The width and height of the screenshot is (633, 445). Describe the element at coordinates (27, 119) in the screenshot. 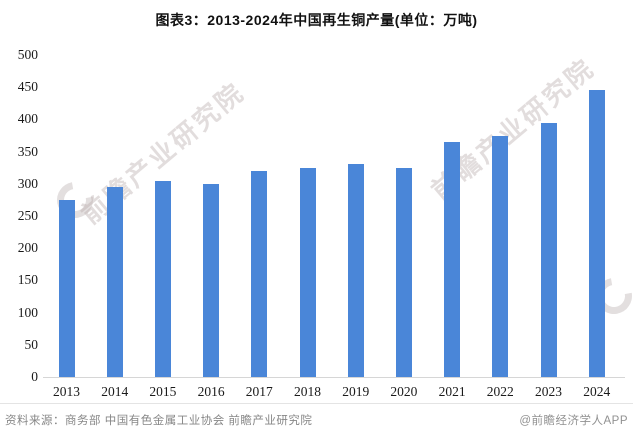

I see `y-tick-label: 400` at that location.